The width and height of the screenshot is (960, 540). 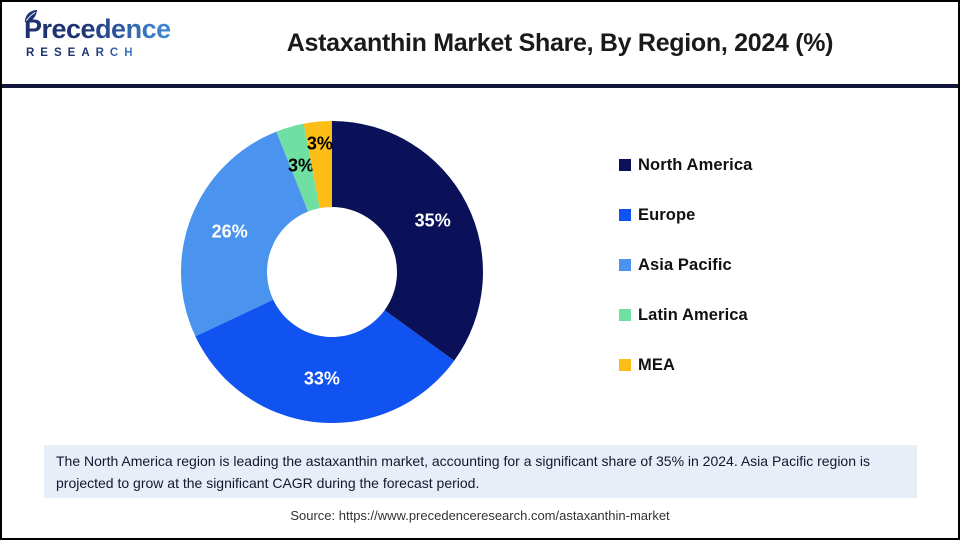 I want to click on legend-item-asia-pacific: Asia Pacific, so click(x=685, y=265).